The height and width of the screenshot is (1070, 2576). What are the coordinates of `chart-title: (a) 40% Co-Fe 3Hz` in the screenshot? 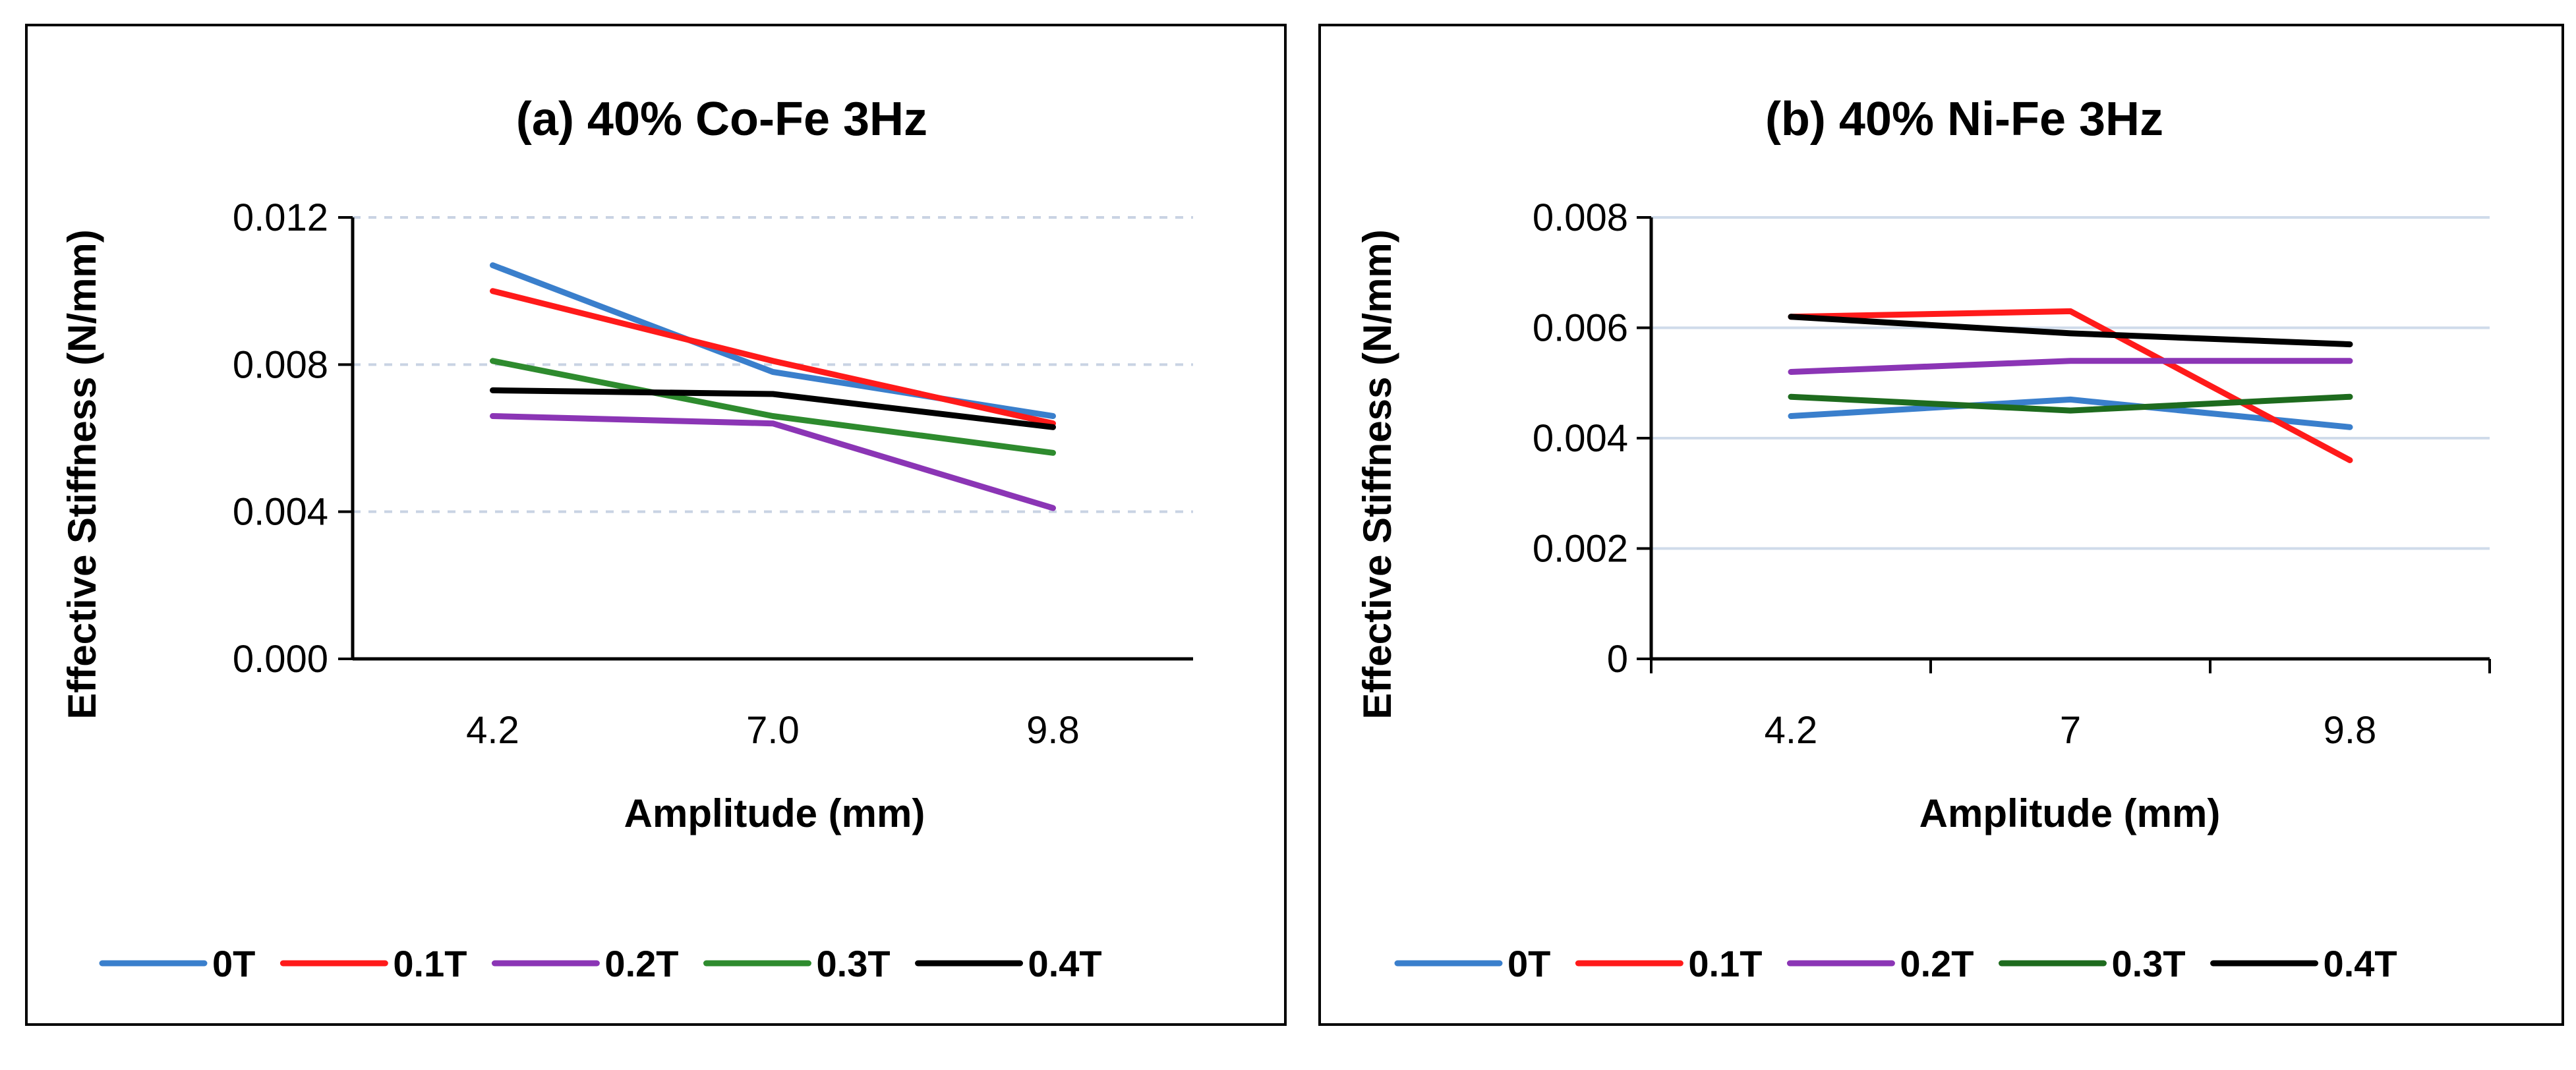 It's located at (722, 119).